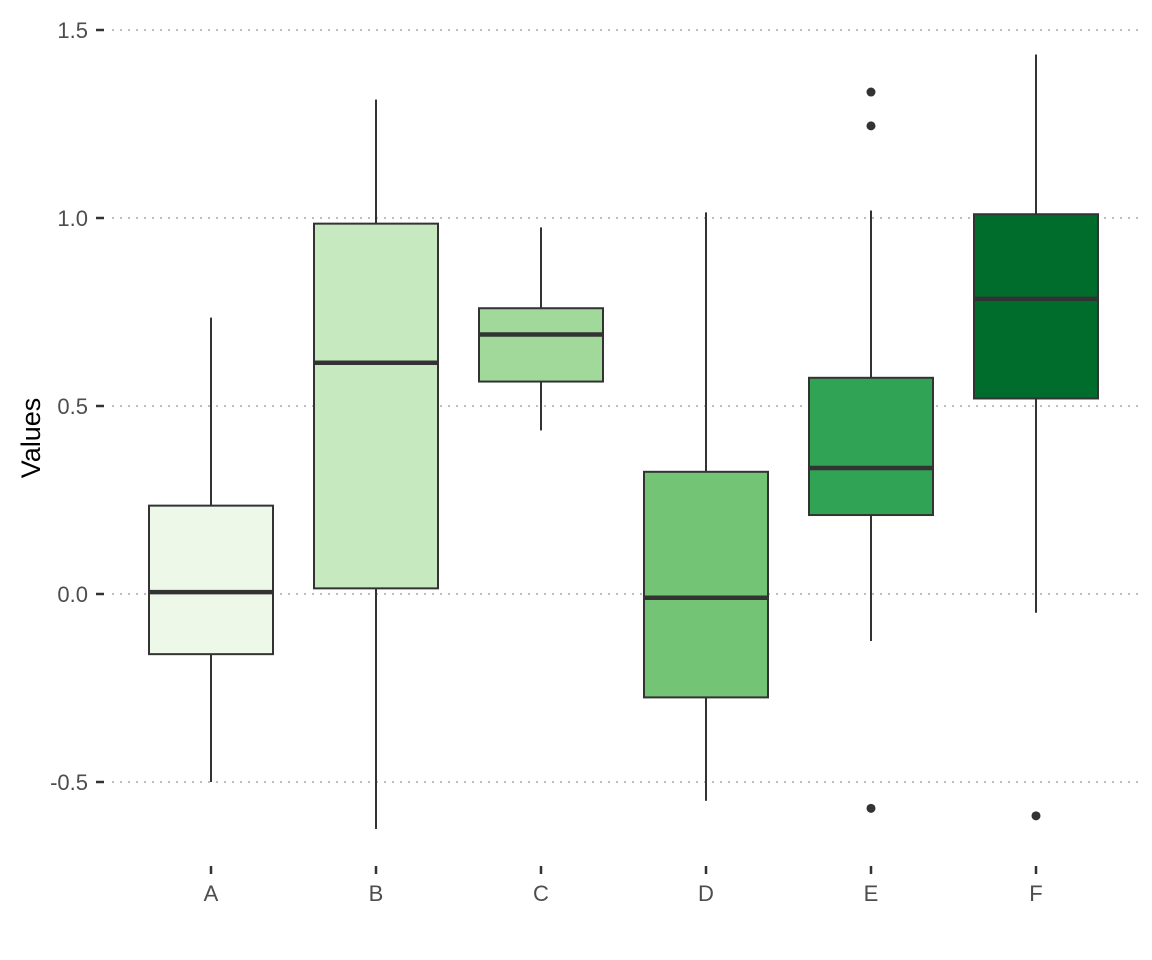 The image size is (1152, 960). I want to click on x-tick-label: A, so click(211, 893).